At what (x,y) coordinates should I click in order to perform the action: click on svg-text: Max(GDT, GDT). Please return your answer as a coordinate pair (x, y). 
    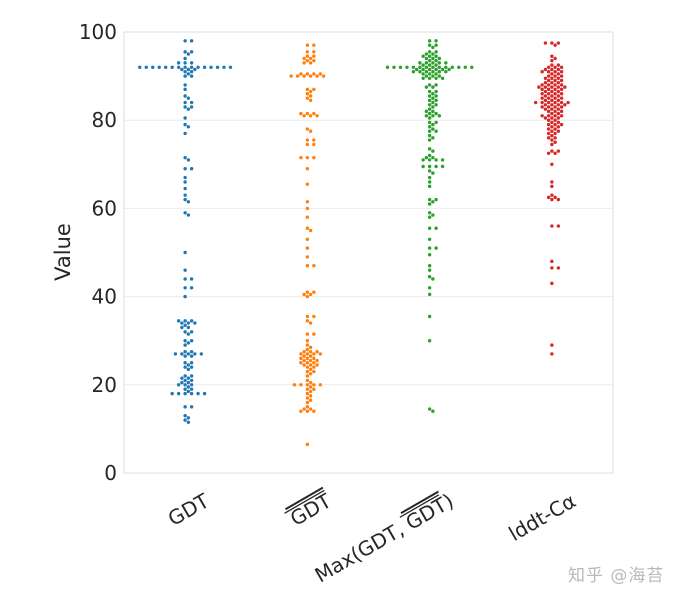
    Looking at the image, I should click on (384, 538).